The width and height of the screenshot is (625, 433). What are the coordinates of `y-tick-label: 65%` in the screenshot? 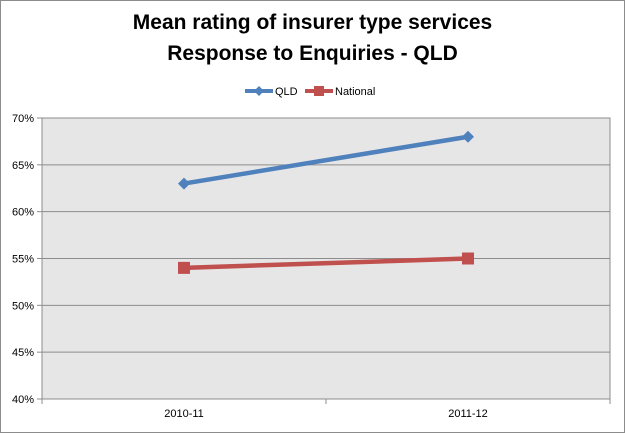 It's located at (23, 166).